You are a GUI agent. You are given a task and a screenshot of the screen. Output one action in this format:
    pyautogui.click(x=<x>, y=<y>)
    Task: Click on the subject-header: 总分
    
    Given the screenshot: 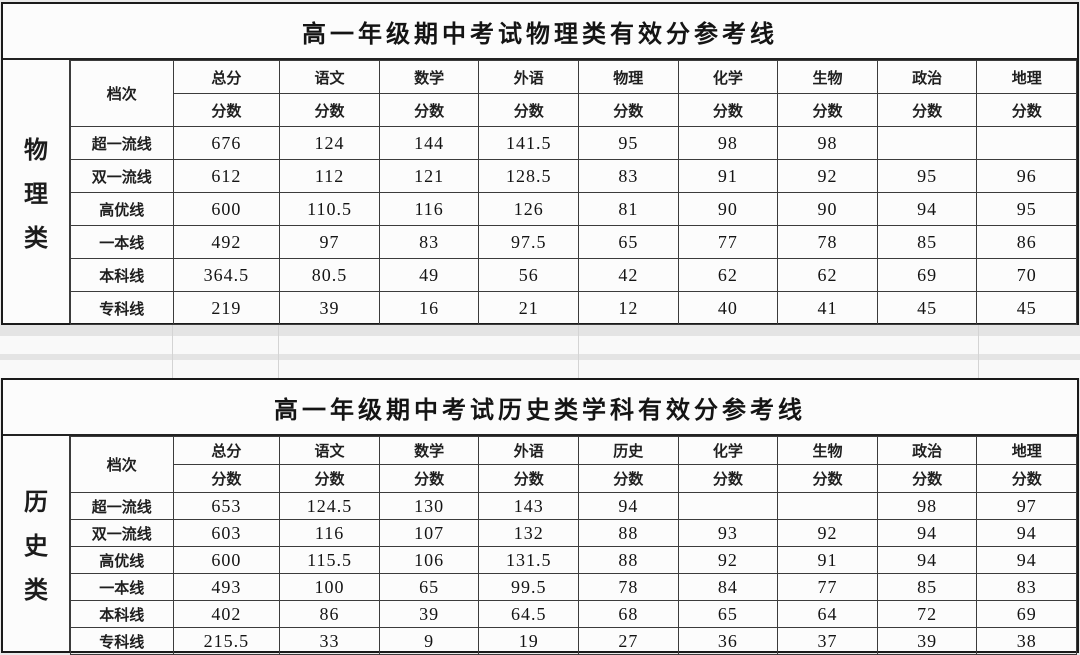 What is the action you would take?
    pyautogui.click(x=226, y=77)
    